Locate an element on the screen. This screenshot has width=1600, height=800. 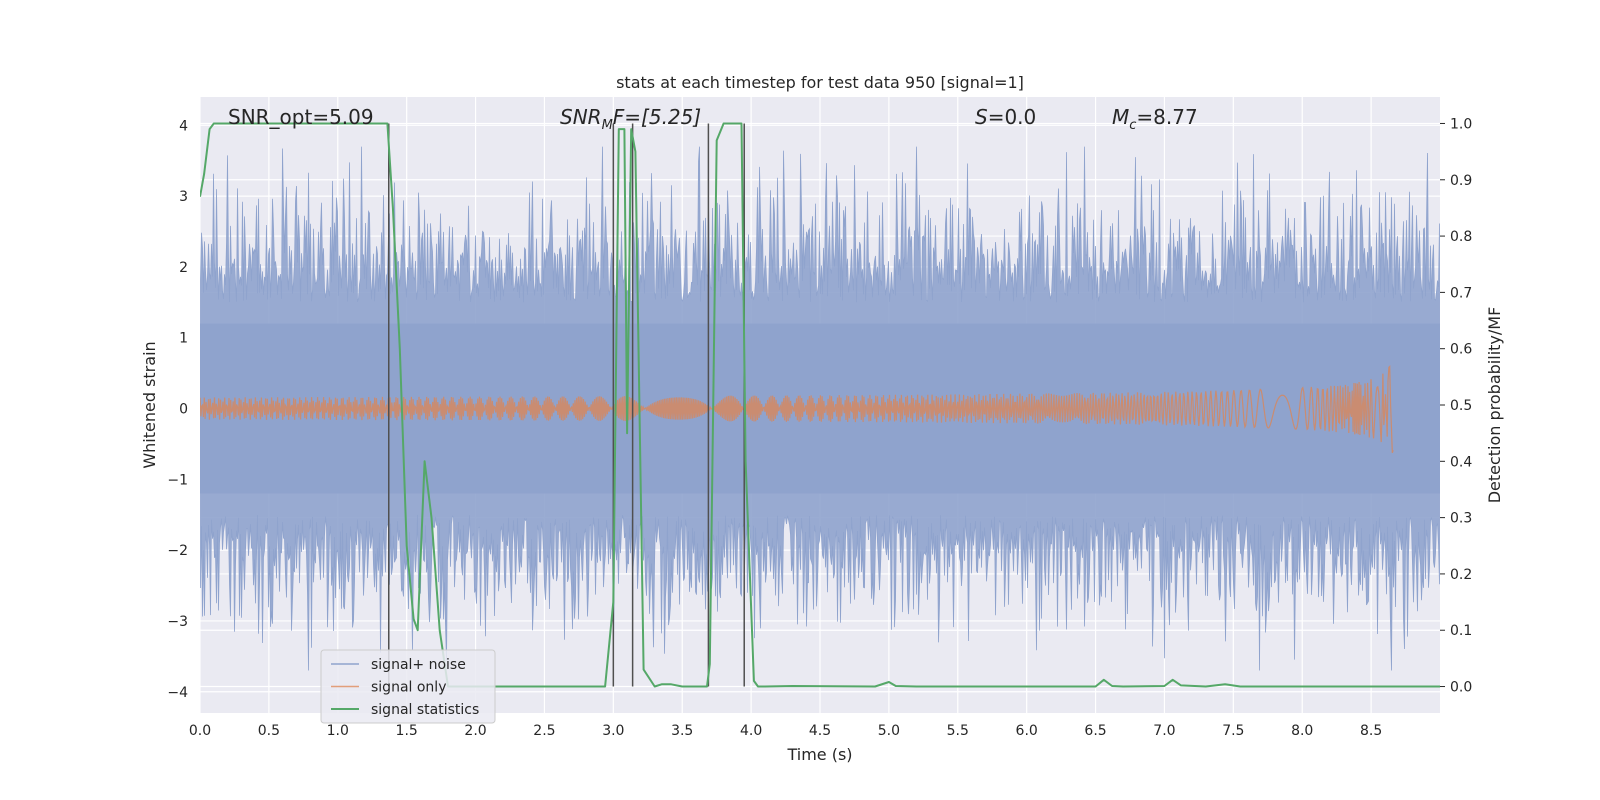
annotation-snr-opt: SNR_opt=5.09 is located at coordinates (301, 117).